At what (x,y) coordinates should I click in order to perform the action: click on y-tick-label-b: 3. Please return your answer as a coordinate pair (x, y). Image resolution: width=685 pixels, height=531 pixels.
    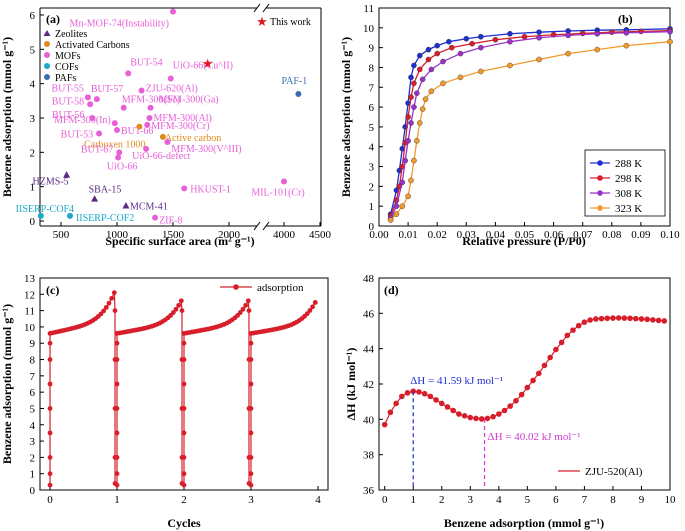
    Looking at the image, I should click on (372, 168).